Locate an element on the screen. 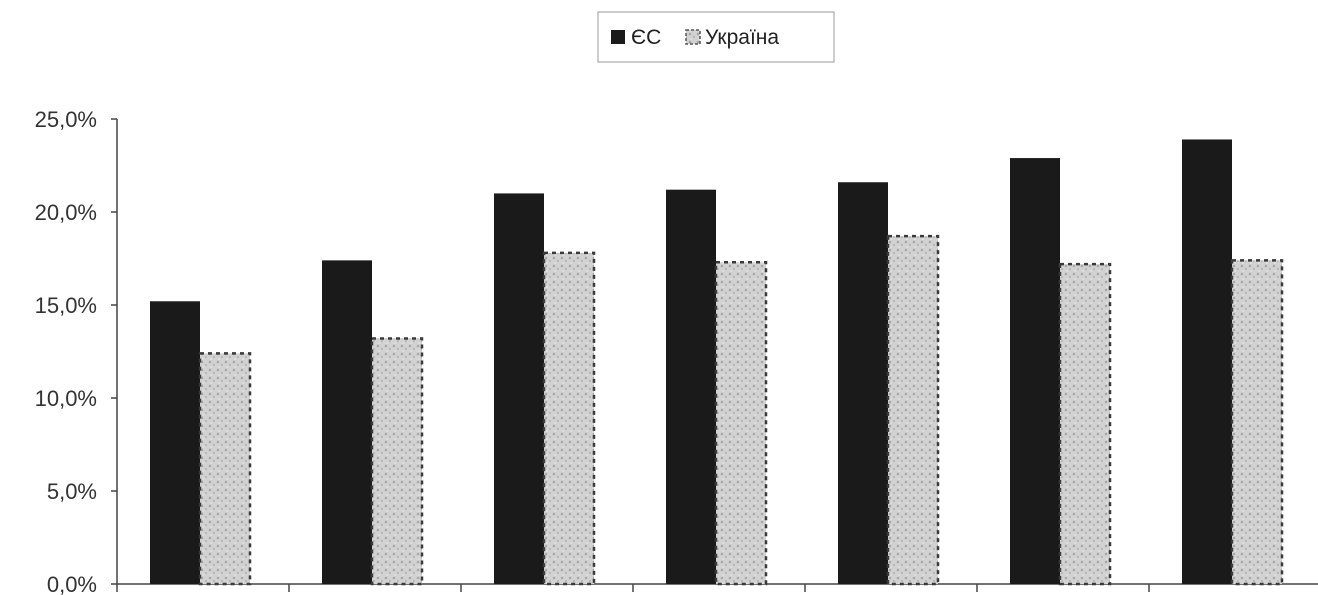 This screenshot has height=595, width=1318. x-axis is located at coordinates (717, 587).